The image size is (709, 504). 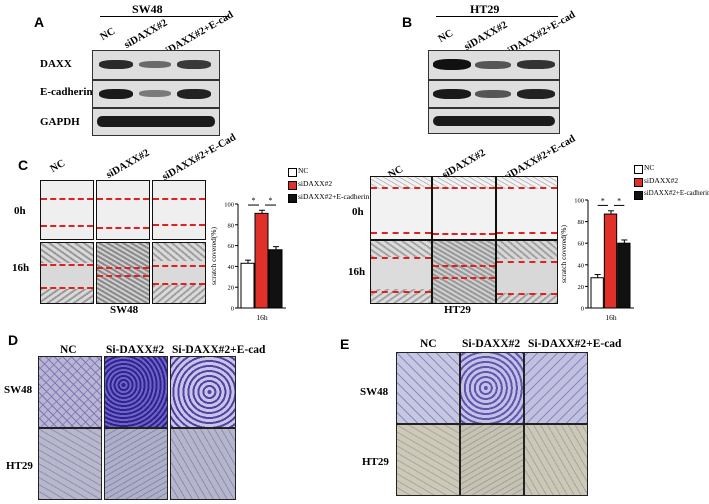 I want to click on panelD-col-3: Si-DAXX#2+E-cad, so click(x=219, y=350).